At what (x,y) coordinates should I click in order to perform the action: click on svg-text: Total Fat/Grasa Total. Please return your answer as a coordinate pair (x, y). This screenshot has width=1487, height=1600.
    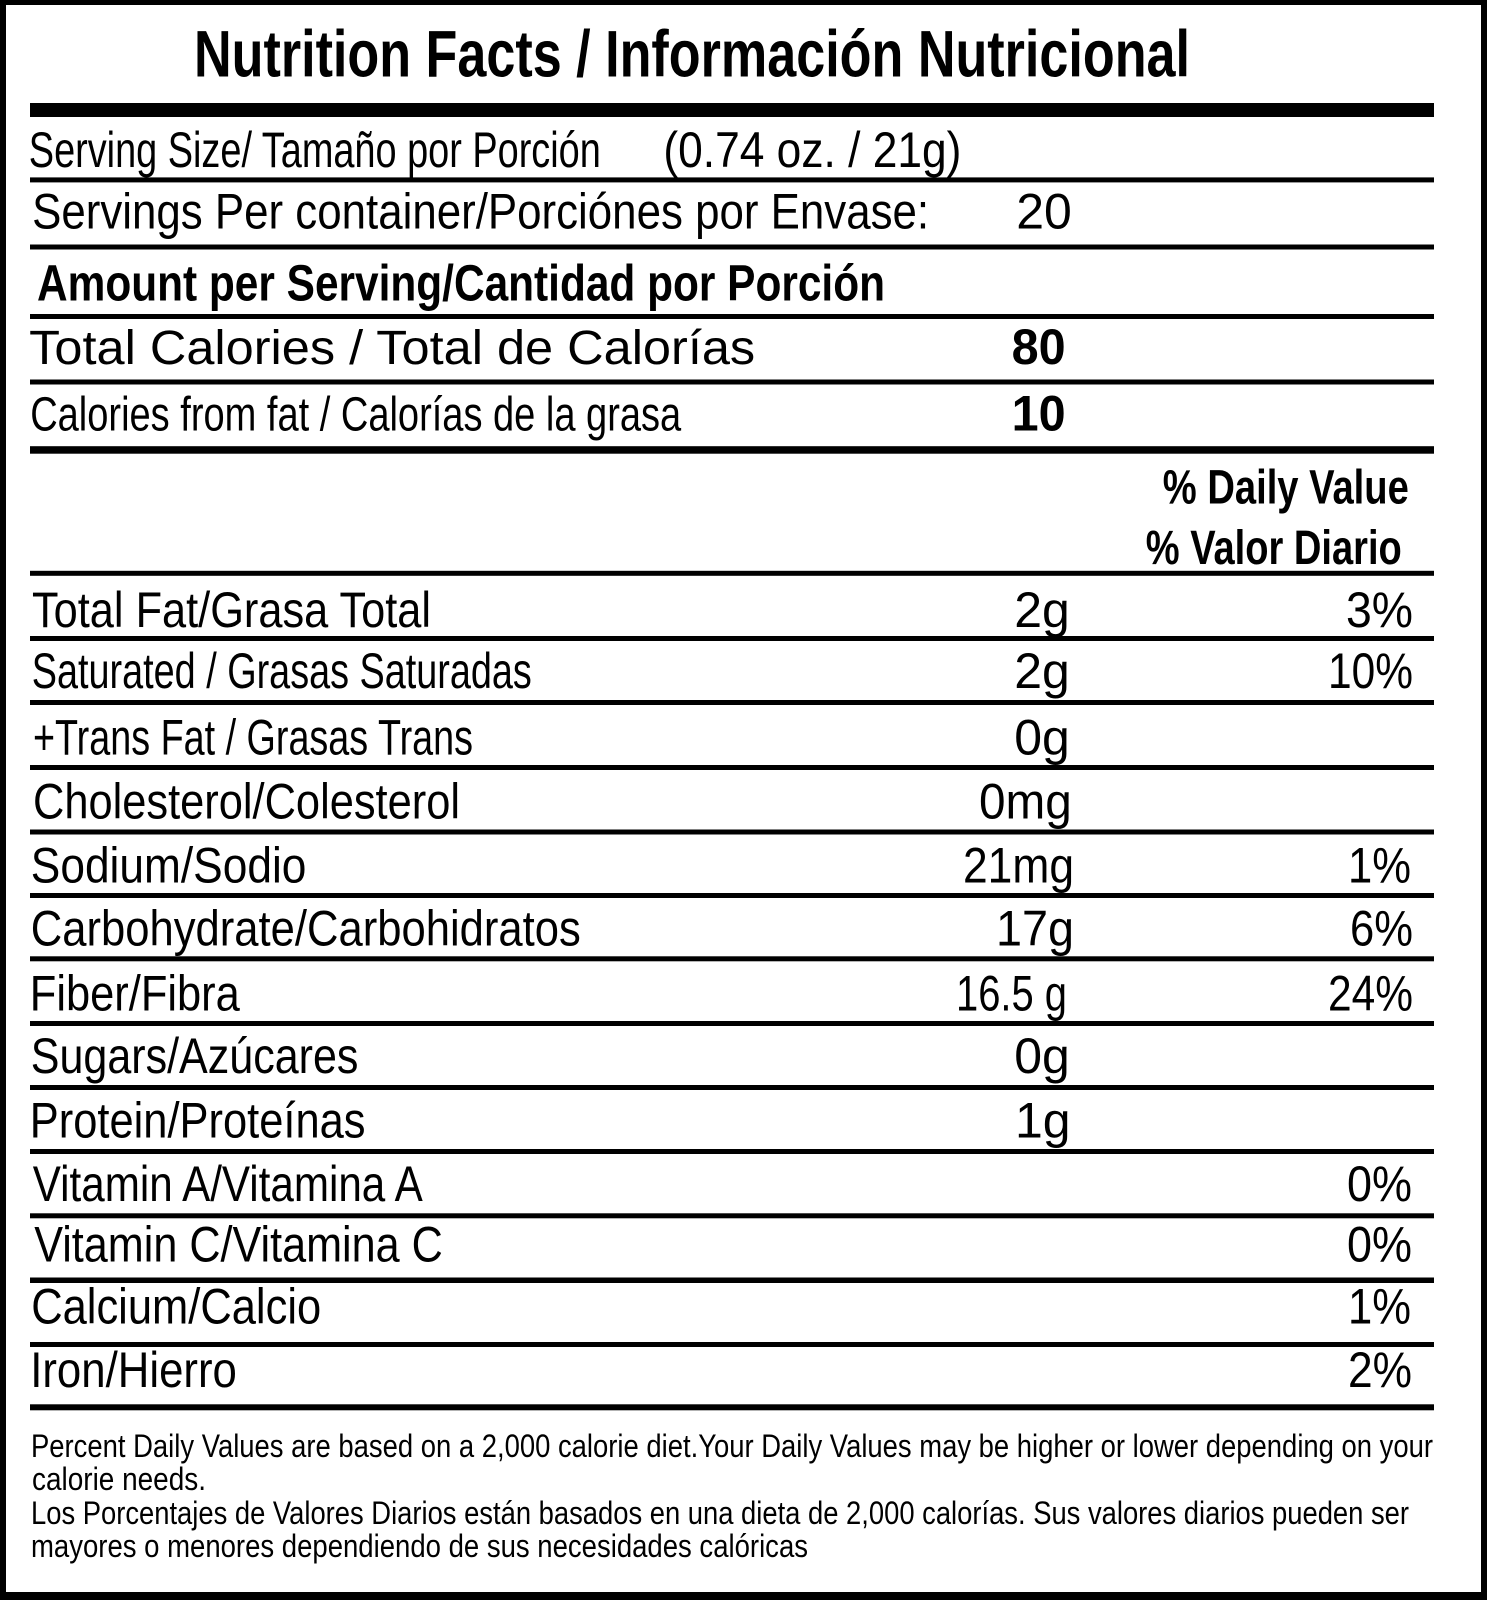
    Looking at the image, I should click on (231, 610).